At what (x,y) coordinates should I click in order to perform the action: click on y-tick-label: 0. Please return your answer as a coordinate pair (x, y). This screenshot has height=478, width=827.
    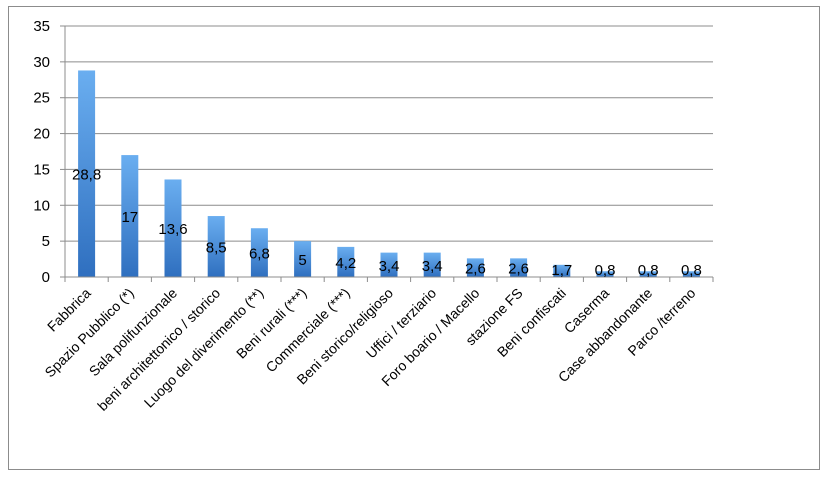
    Looking at the image, I should click on (46, 277).